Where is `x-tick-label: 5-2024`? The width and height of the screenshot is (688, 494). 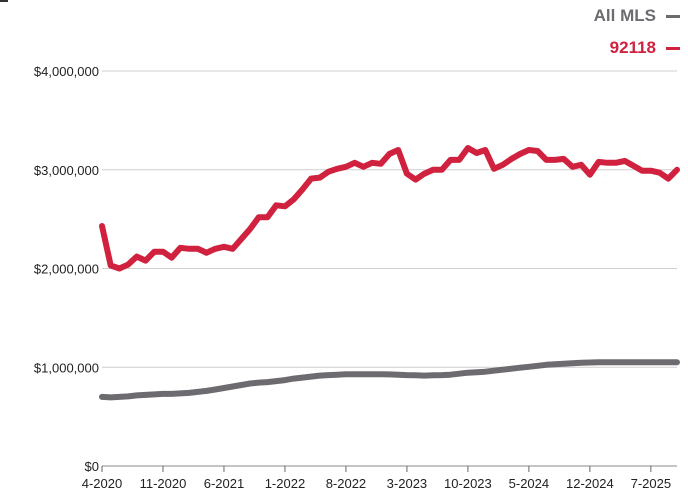
x-tick-label: 5-2024 is located at coordinates (529, 483).